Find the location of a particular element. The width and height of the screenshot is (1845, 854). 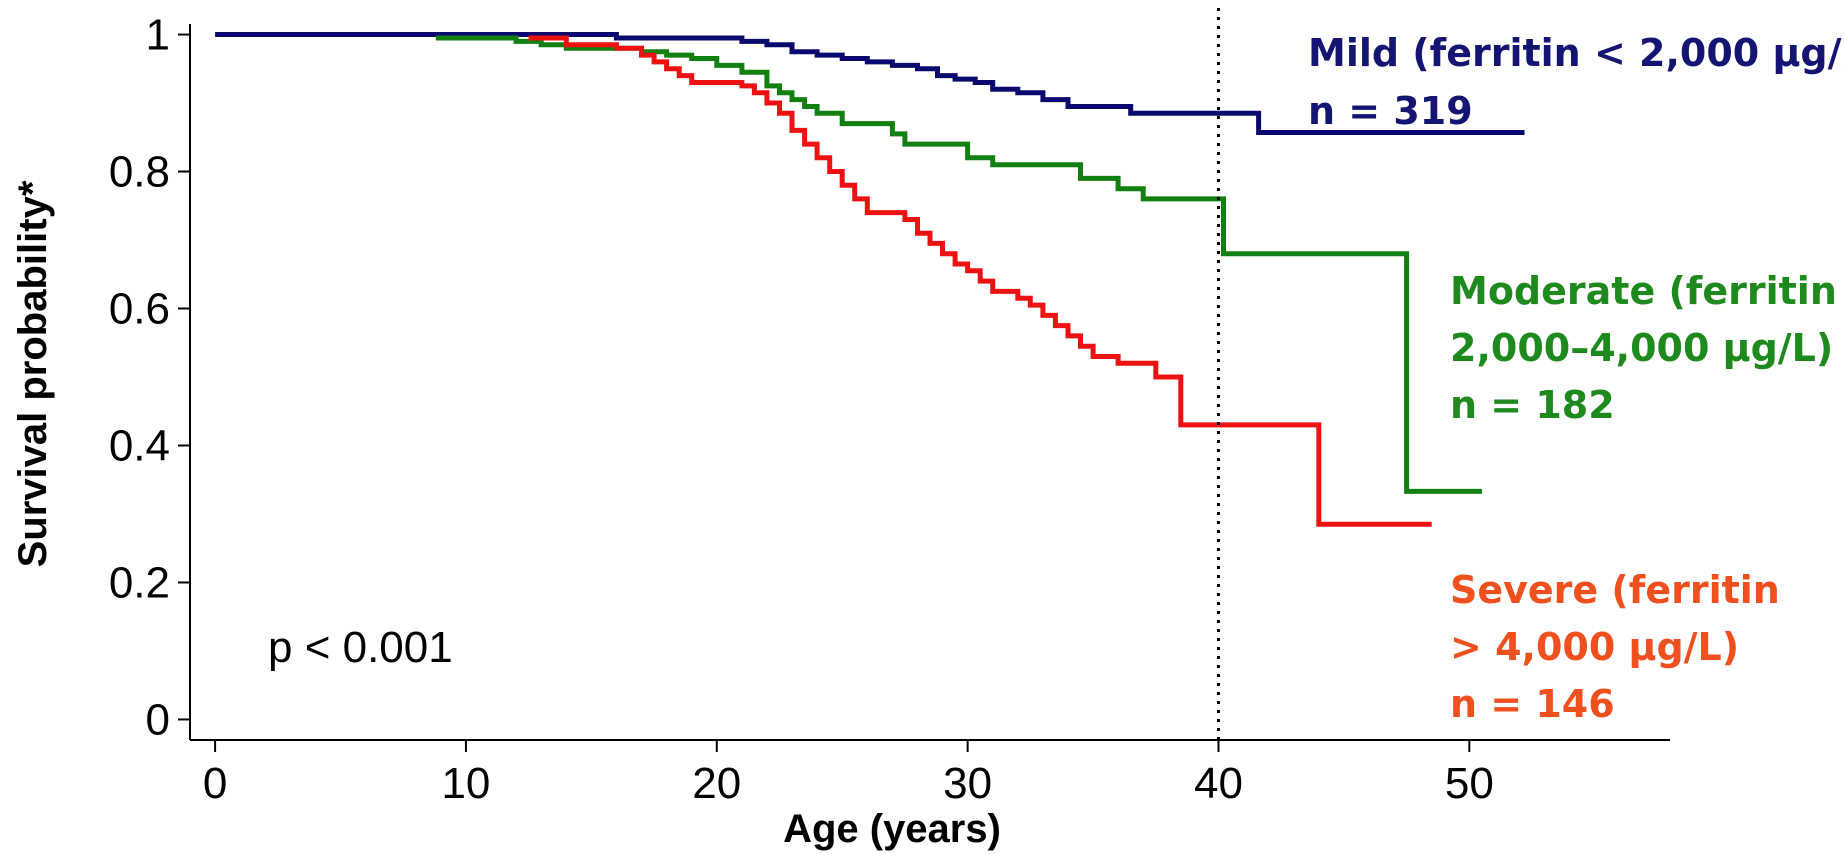

y-tick-label: 0 is located at coordinates (158, 719).